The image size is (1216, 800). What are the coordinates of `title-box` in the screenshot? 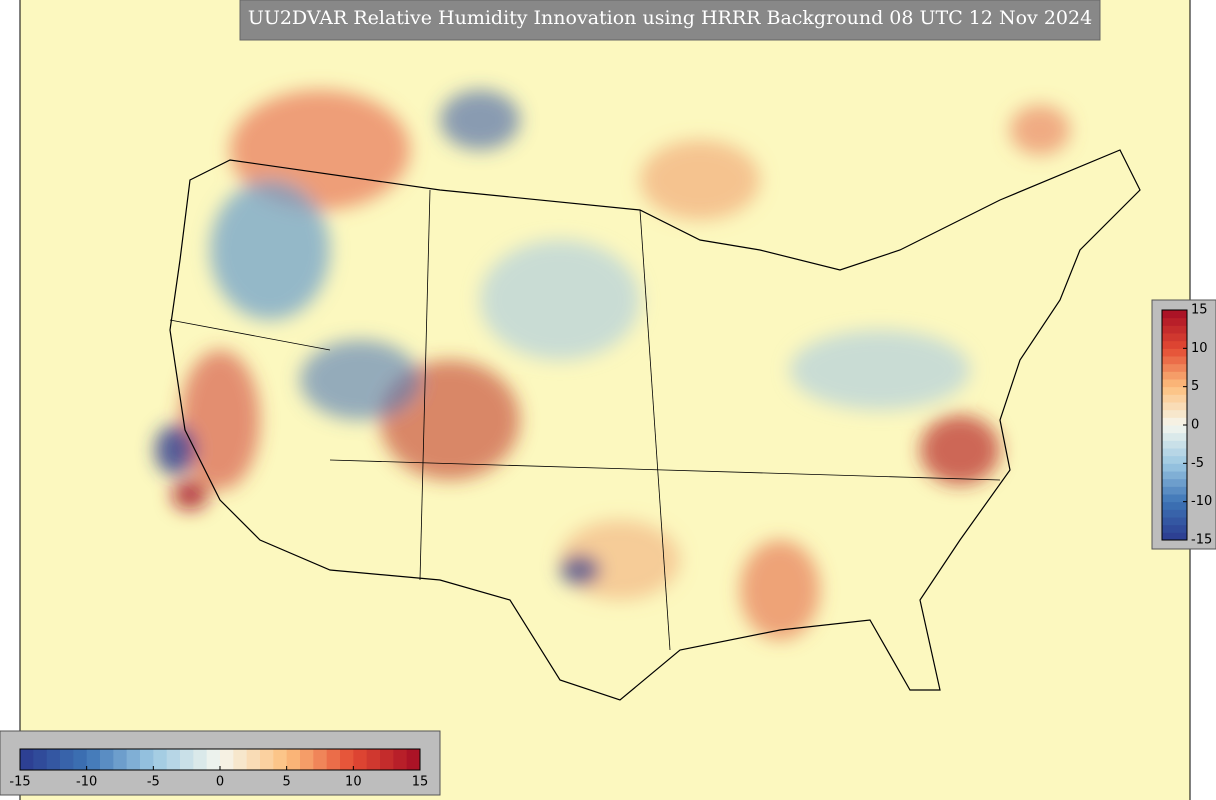 It's located at (670, 20).